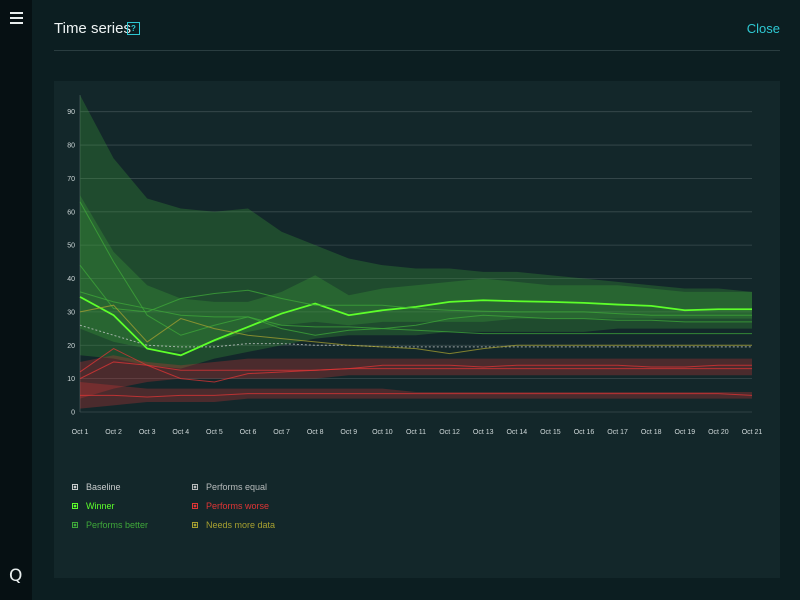 This screenshot has width=800, height=600. I want to click on hamburger-menu-icon, so click(16, 18).